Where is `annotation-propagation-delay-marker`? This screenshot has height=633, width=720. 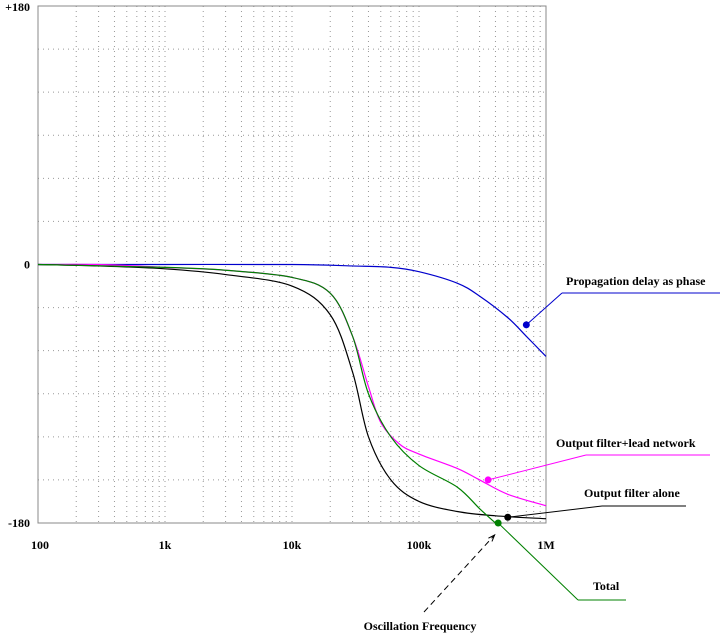
annotation-propagation-delay-marker is located at coordinates (526, 325).